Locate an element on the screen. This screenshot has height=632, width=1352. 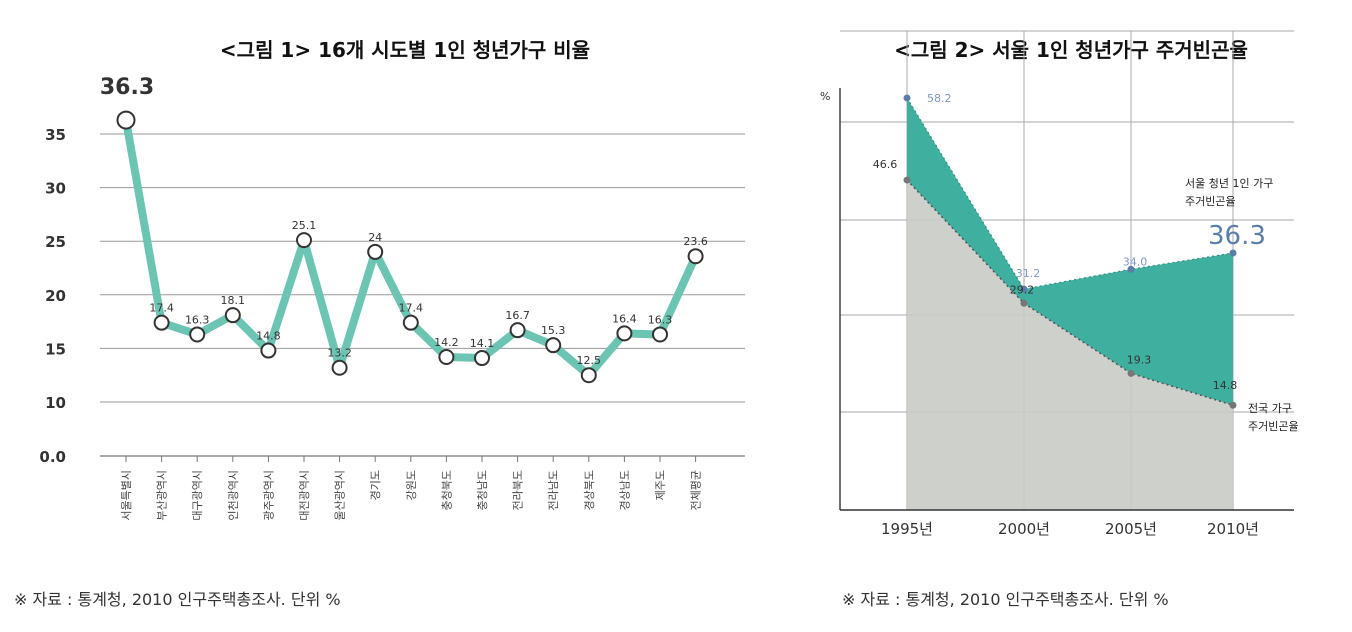
y-tick-label: 0.0 is located at coordinates (52, 457).